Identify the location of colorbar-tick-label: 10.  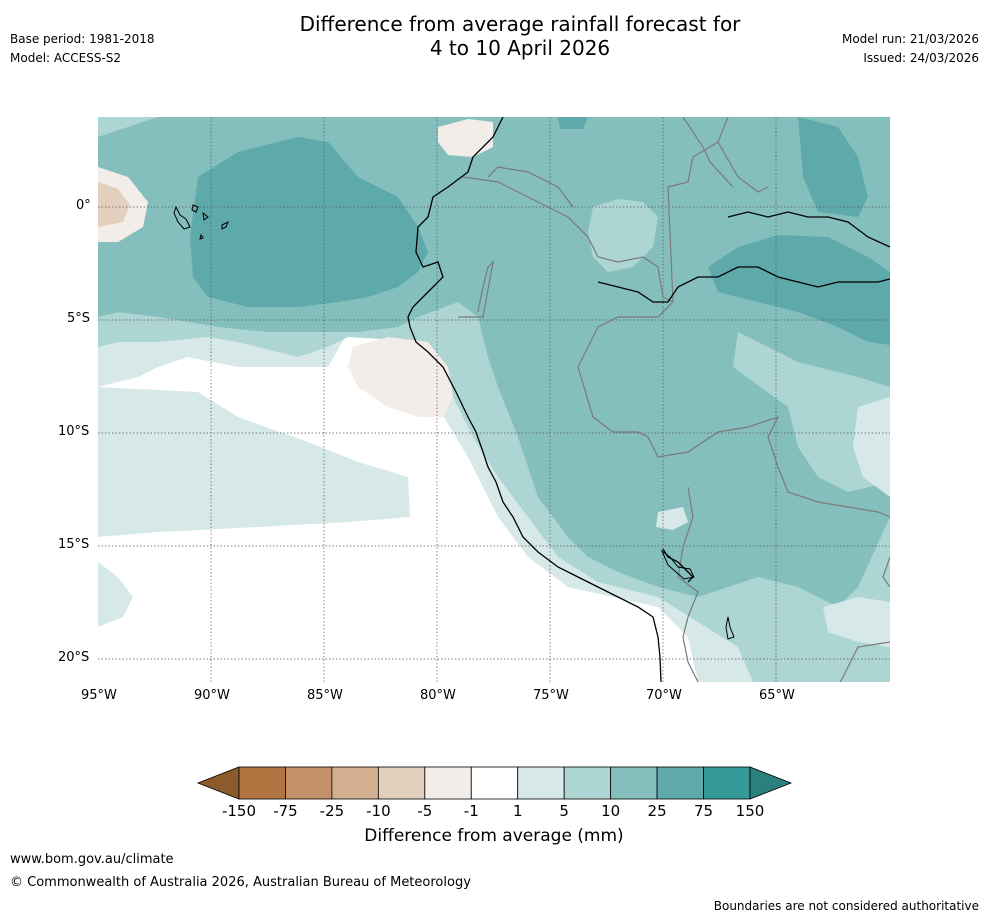
(611, 811).